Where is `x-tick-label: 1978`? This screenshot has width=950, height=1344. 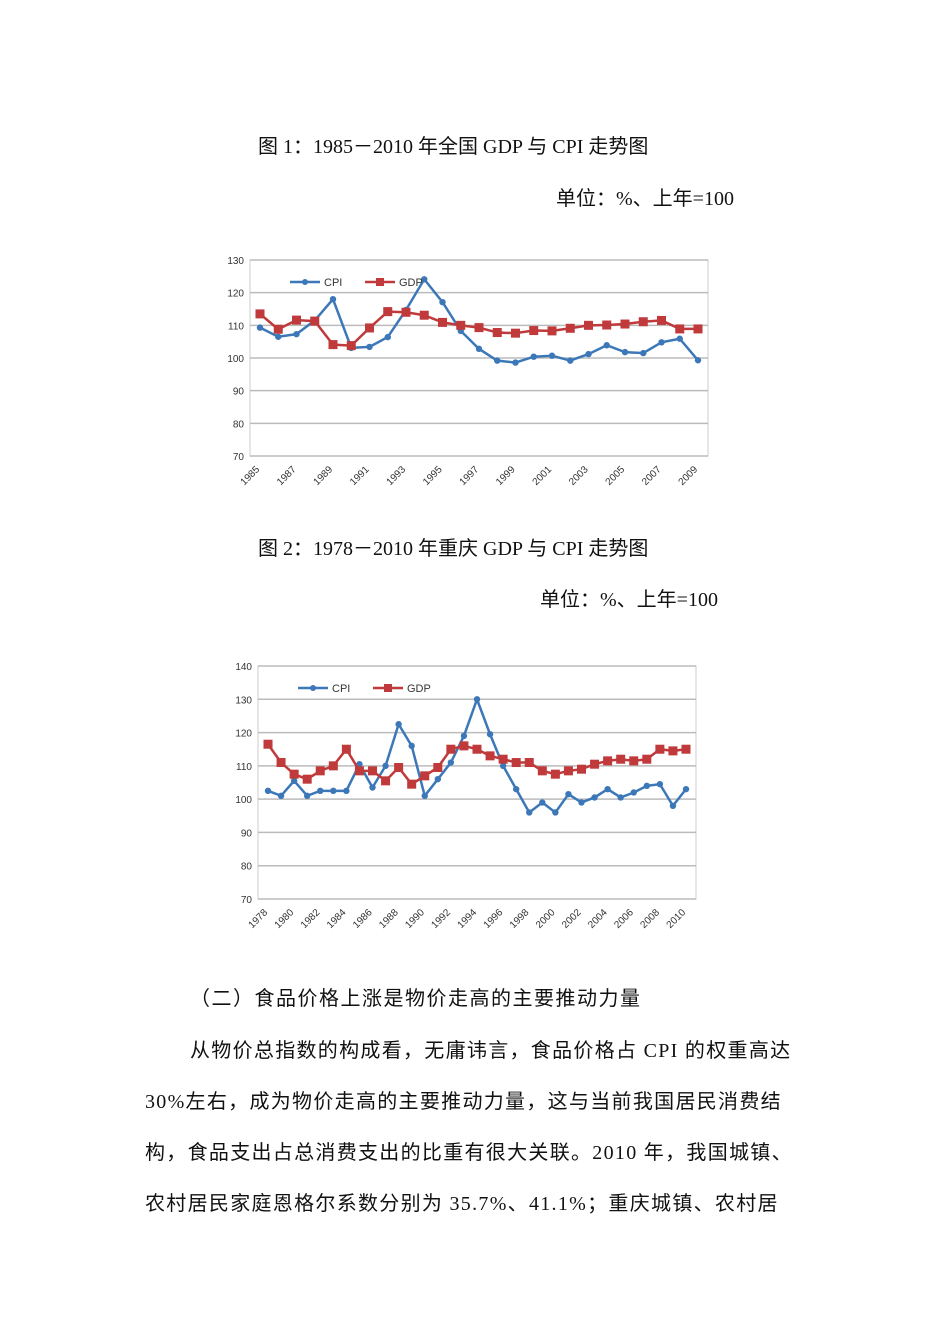 x-tick-label: 1978 is located at coordinates (259, 919).